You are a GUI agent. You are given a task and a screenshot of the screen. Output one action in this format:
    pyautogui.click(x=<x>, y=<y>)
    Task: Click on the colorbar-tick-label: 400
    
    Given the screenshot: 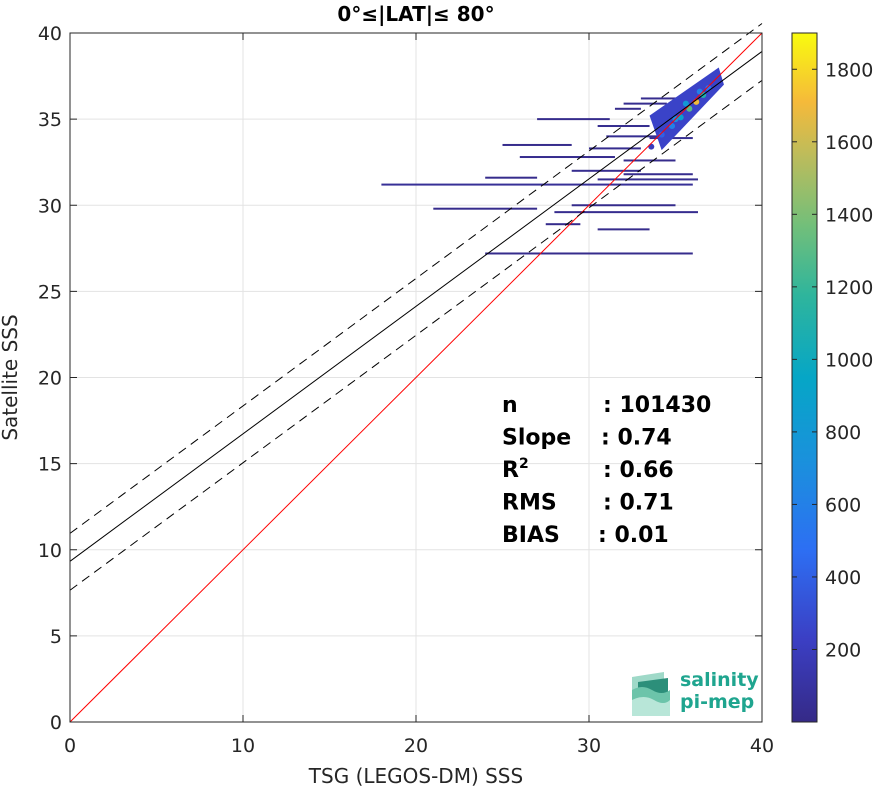 What is the action you would take?
    pyautogui.click(x=843, y=578)
    